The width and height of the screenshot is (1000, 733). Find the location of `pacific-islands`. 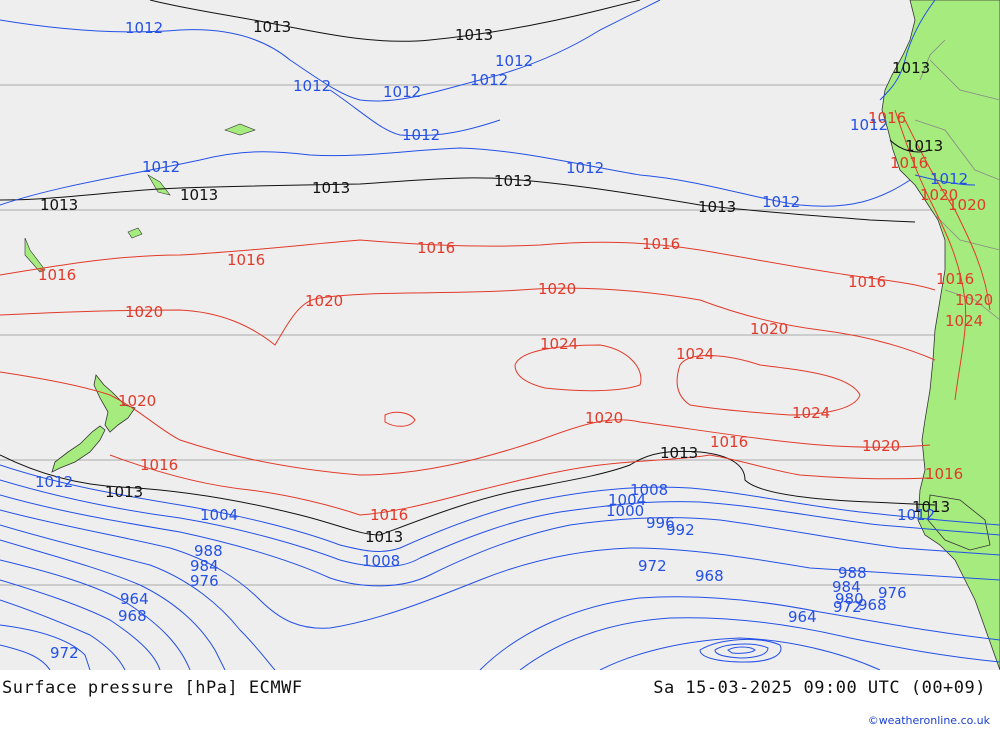

pacific-islands is located at coordinates (140, 198).